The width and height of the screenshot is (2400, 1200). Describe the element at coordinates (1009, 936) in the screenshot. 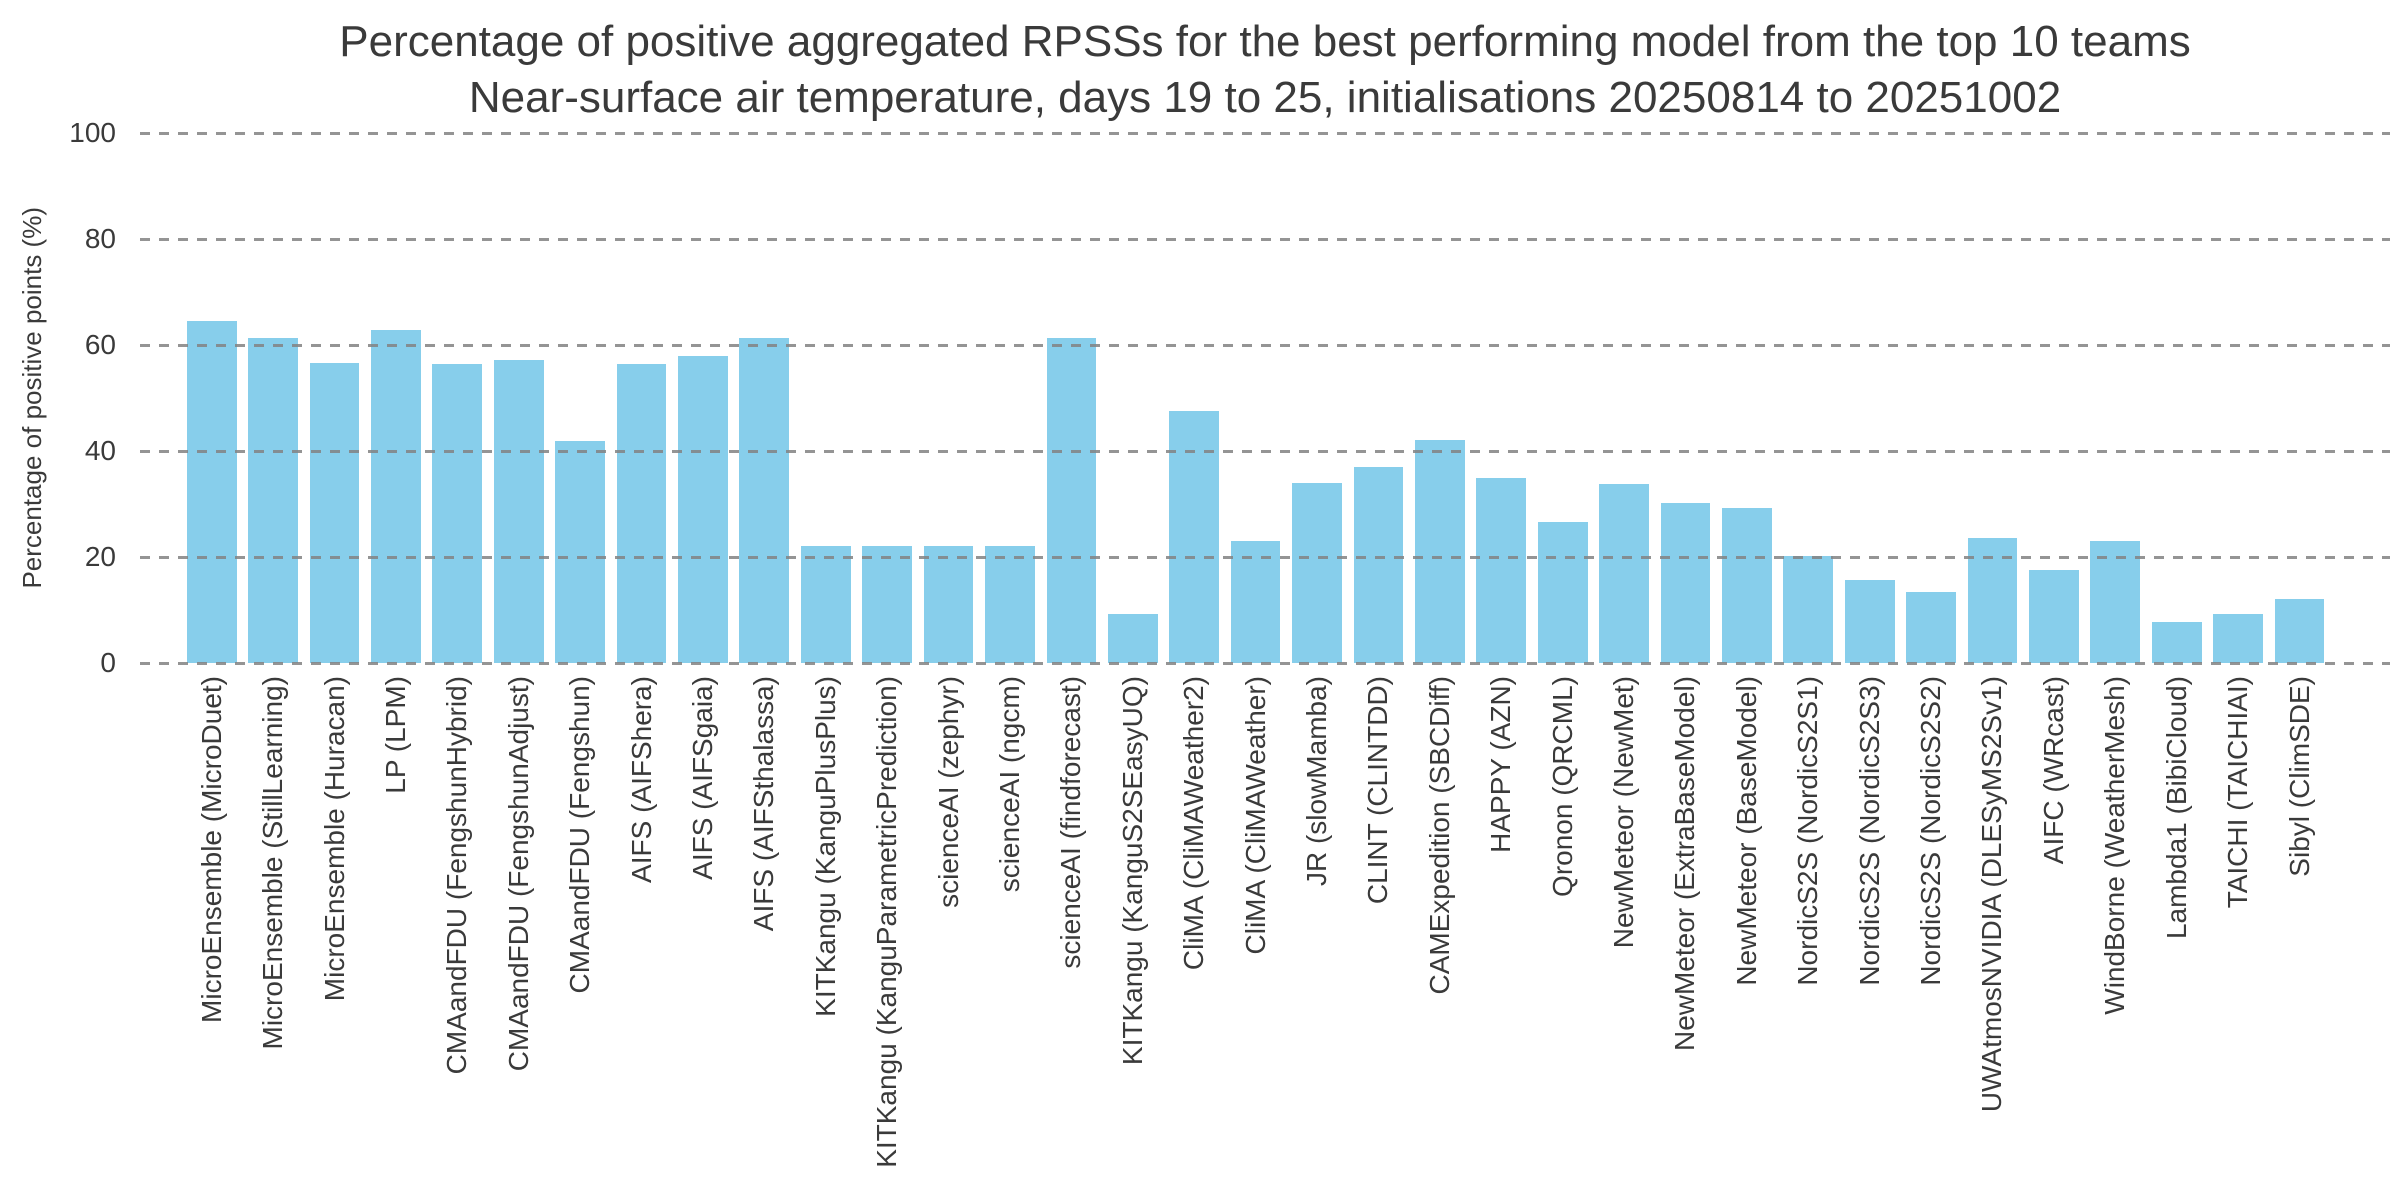

I see `x-tick-col: scienceAI (ngcm)` at that location.